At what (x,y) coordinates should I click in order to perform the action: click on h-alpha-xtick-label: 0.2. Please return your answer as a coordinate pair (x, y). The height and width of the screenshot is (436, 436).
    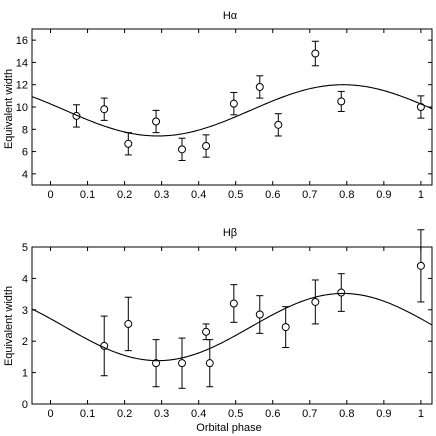
    Looking at the image, I should click on (124, 195).